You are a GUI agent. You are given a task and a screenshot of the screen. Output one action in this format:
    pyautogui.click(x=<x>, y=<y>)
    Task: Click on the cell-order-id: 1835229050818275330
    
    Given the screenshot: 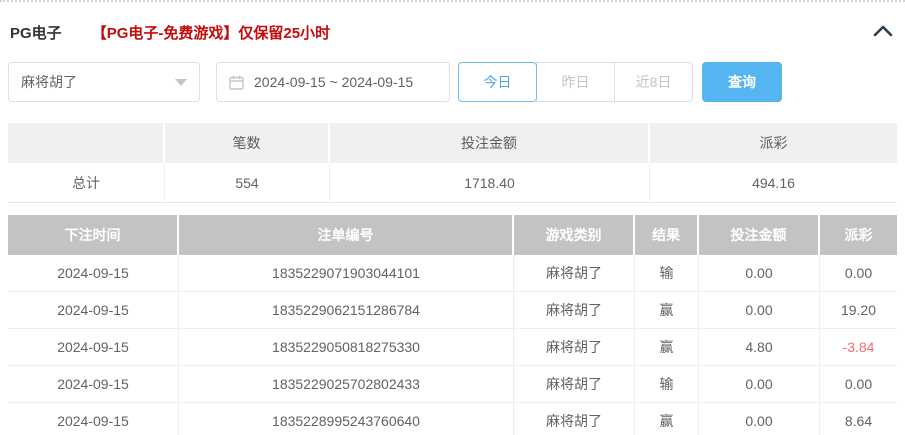 What is the action you would take?
    pyautogui.click(x=346, y=347)
    